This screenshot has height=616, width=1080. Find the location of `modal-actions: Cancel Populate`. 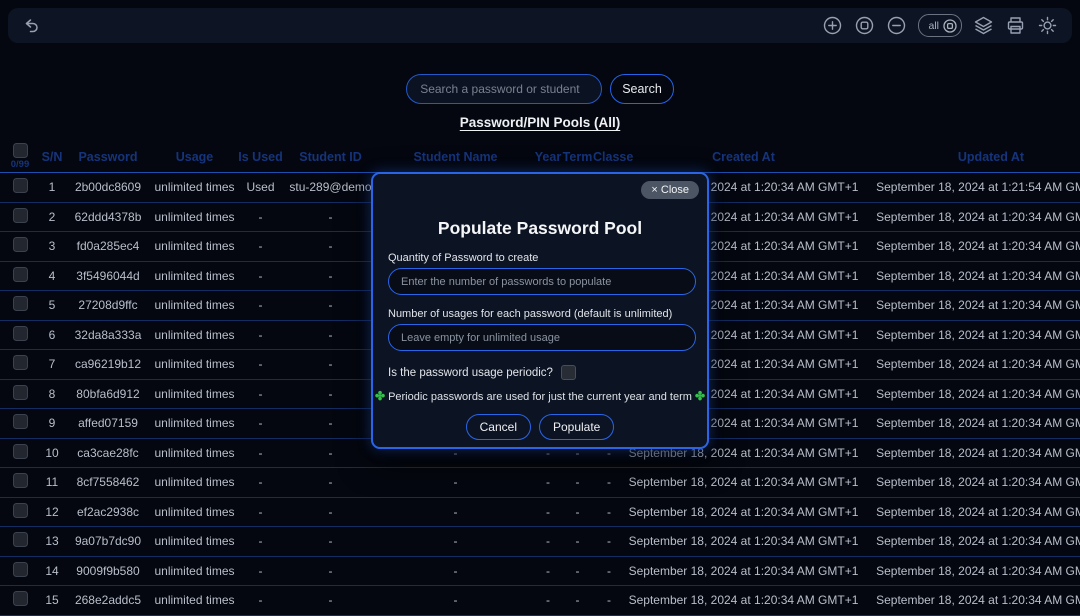

modal-actions: Cancel Populate is located at coordinates (540, 427).